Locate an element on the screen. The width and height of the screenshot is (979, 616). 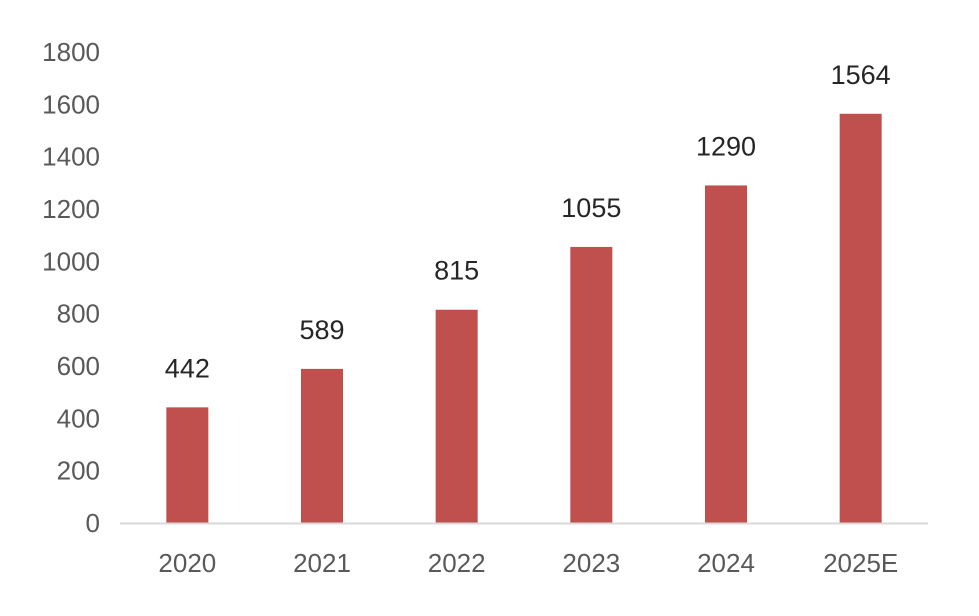
bar-2024 is located at coordinates (726, 354).